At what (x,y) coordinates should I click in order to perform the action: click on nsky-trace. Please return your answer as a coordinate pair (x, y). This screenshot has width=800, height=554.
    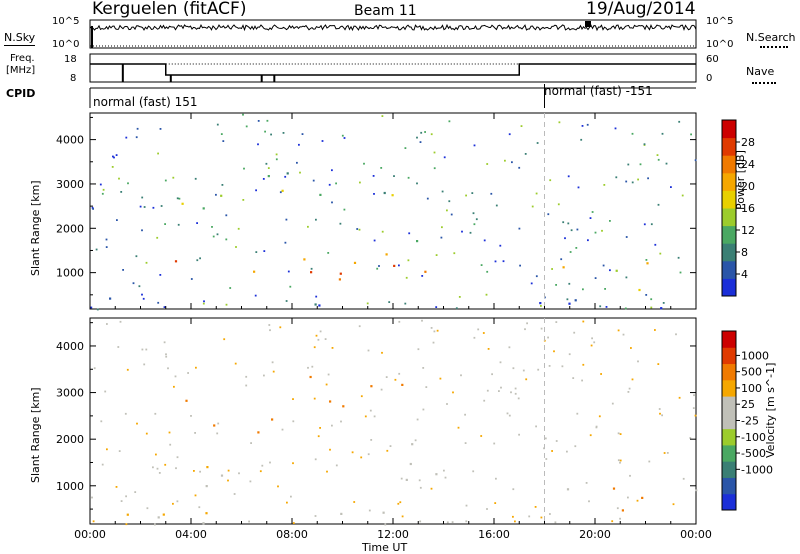
    Looking at the image, I should click on (393, 34).